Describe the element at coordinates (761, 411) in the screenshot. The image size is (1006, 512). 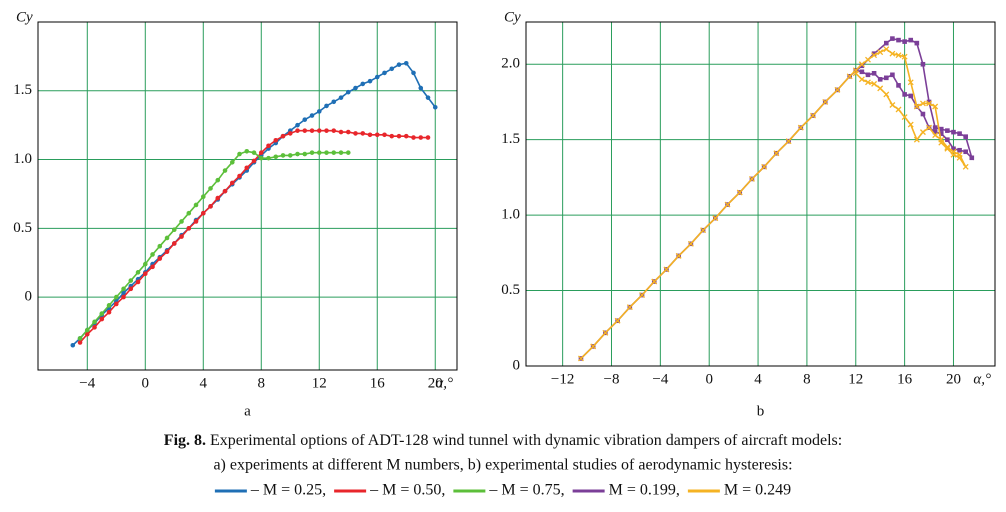
I see `chart-label: b` at that location.